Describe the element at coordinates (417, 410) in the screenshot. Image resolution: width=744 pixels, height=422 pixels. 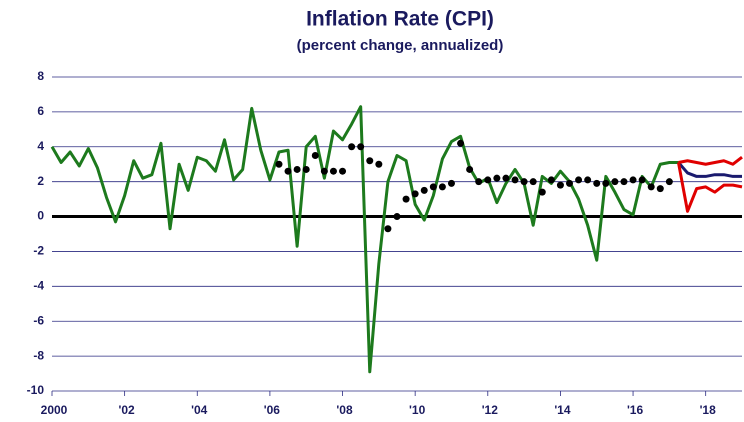
I see `x-tick-label: '10` at that location.